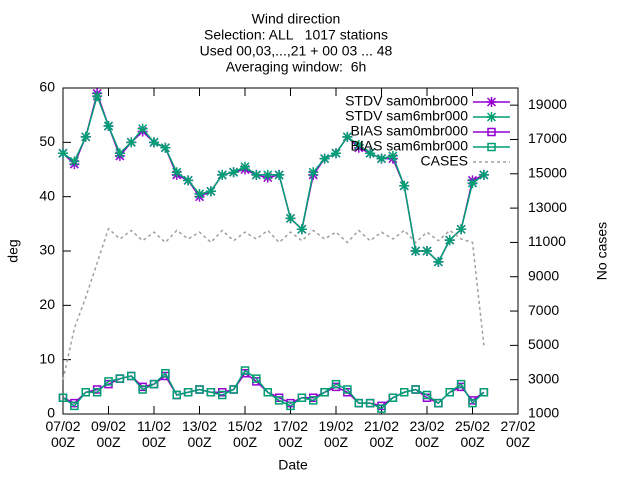 This screenshot has width=640, height=480. What do you see at coordinates (410, 131) in the screenshot?
I see `legend-label: BIAS sam0mbr000` at bounding box center [410, 131].